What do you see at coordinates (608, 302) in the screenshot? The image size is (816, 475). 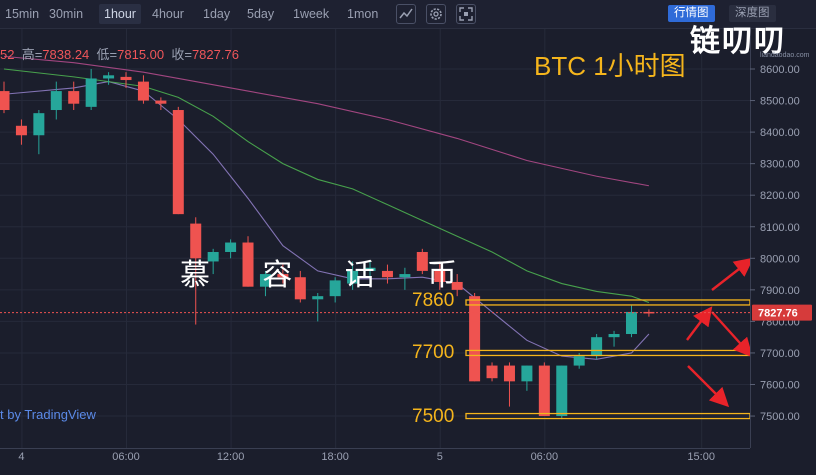 I see `level-band` at bounding box center [608, 302].